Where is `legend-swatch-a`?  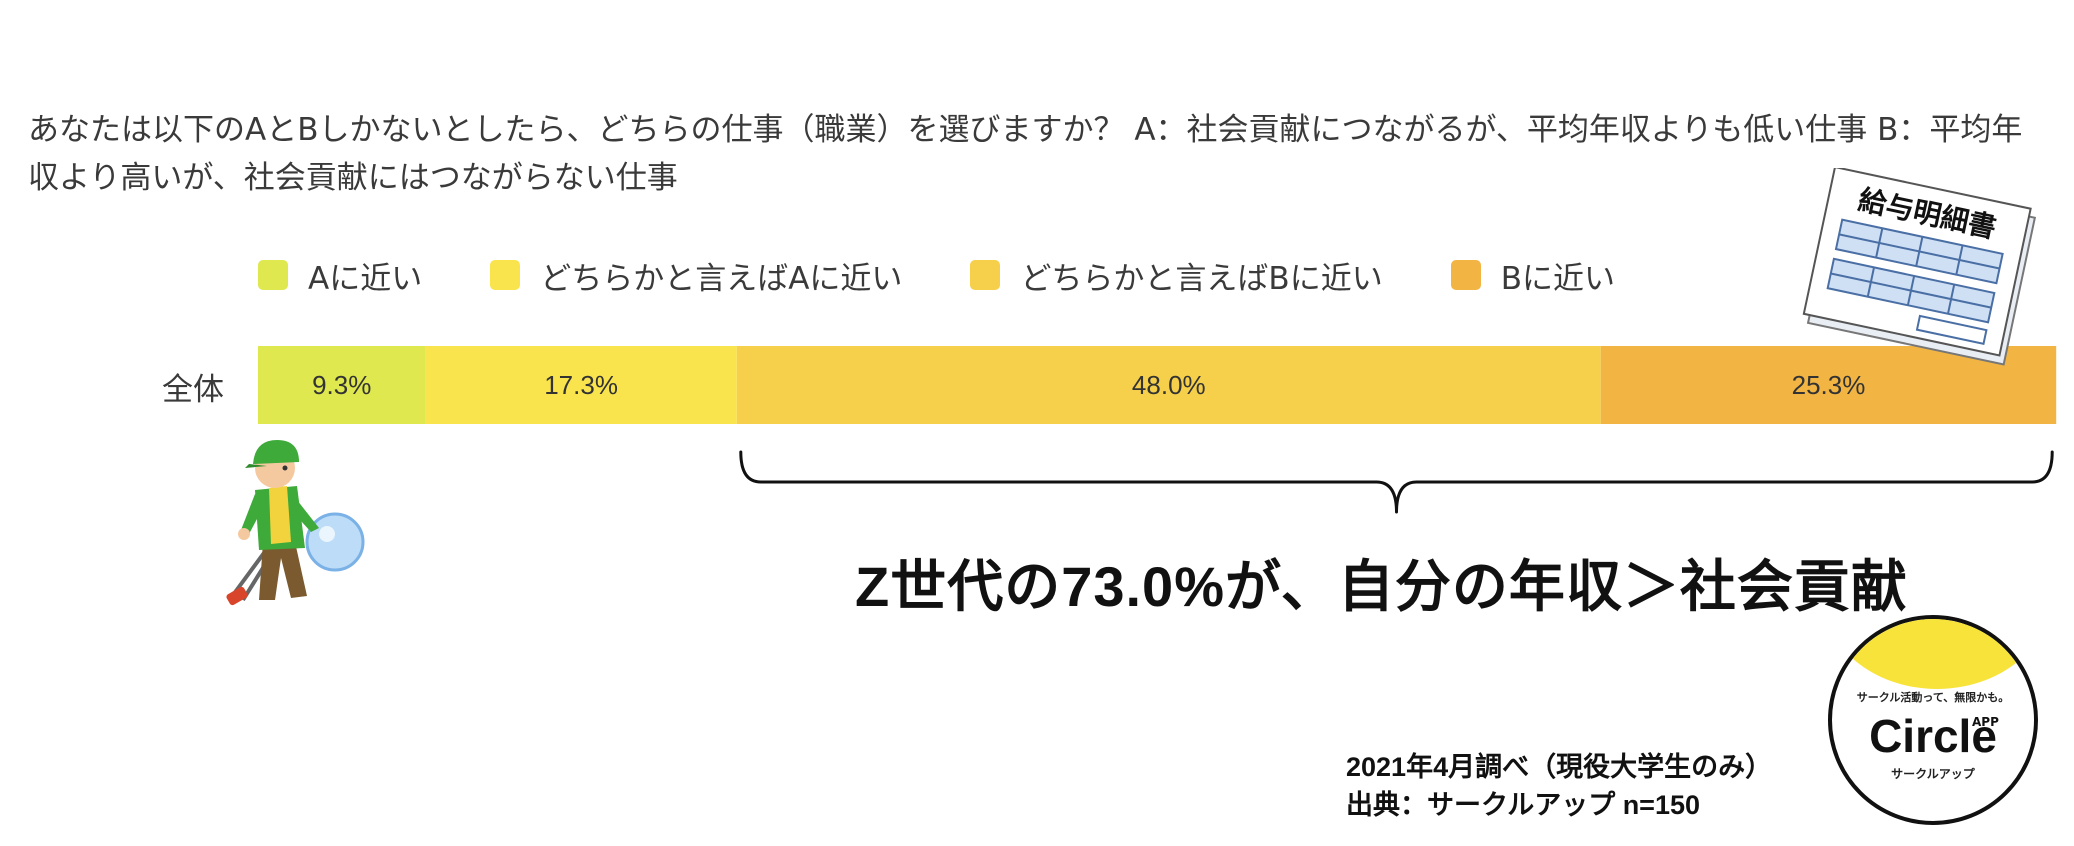
legend-swatch-a is located at coordinates (273, 275).